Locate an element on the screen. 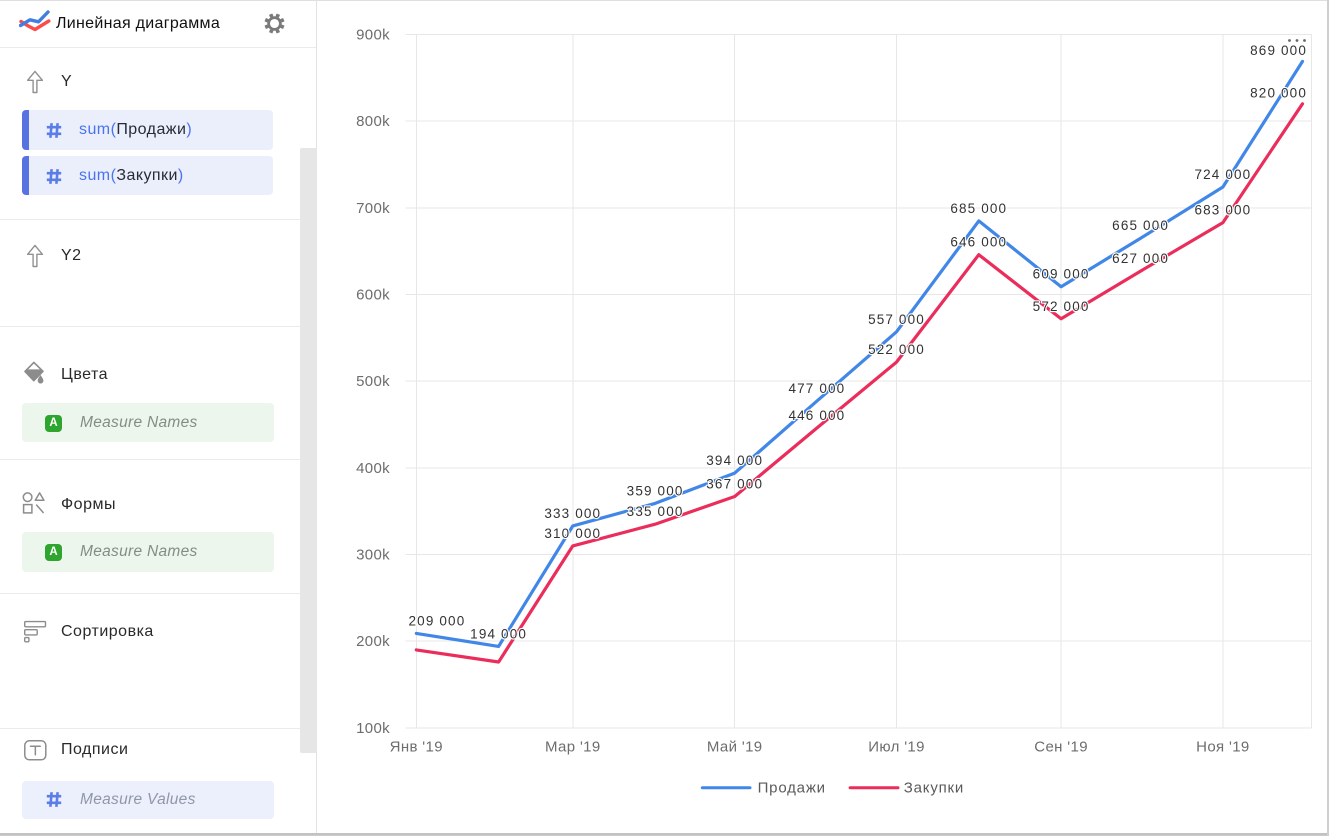  svg-text: Продажи is located at coordinates (792, 788).